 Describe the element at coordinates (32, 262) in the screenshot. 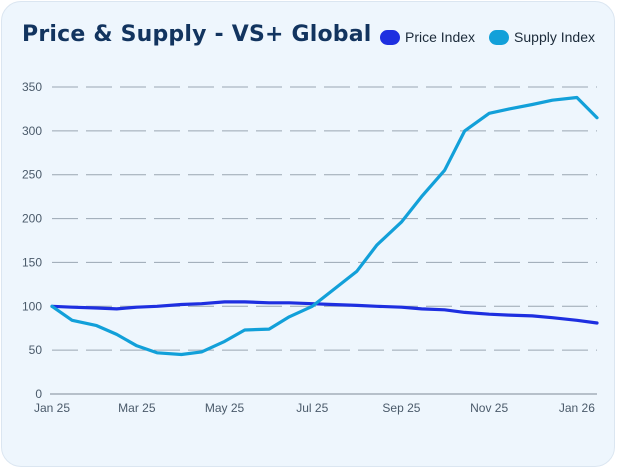

I see `y-tick-label: 150` at that location.